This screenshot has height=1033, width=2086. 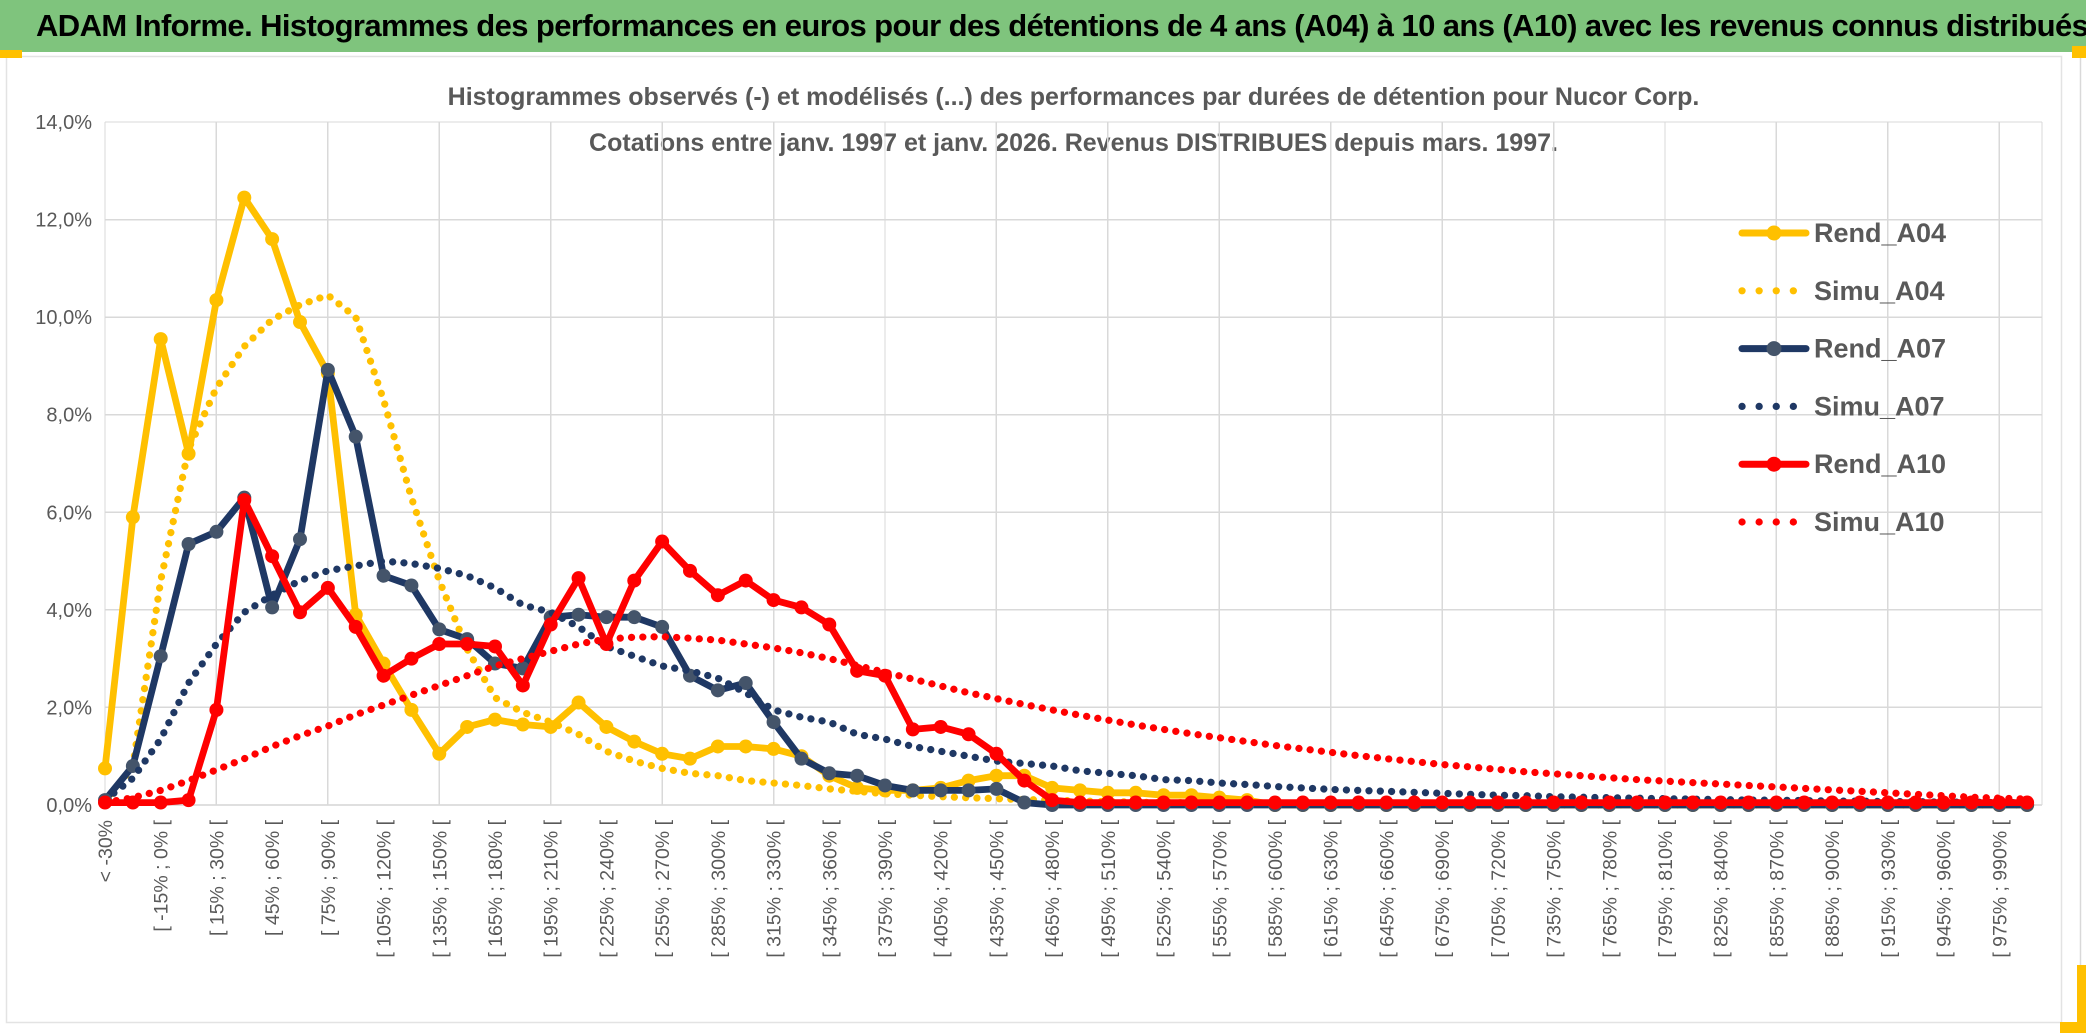 What do you see at coordinates (106, 851) in the screenshot?
I see `x-axis-tick-label: < -30%` at bounding box center [106, 851].